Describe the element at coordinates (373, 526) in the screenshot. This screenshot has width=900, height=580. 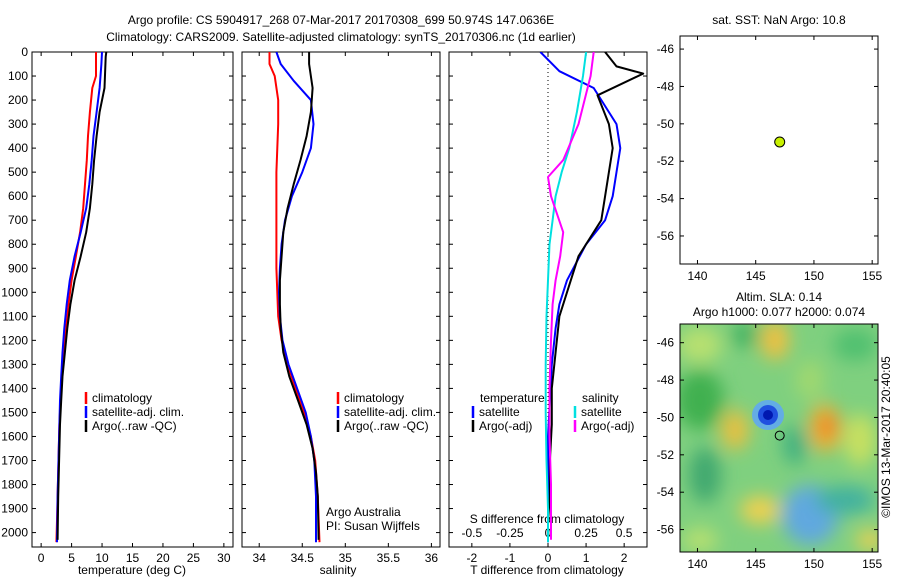
I see `annotation-line-2: PI: Susan Wijffels` at that location.